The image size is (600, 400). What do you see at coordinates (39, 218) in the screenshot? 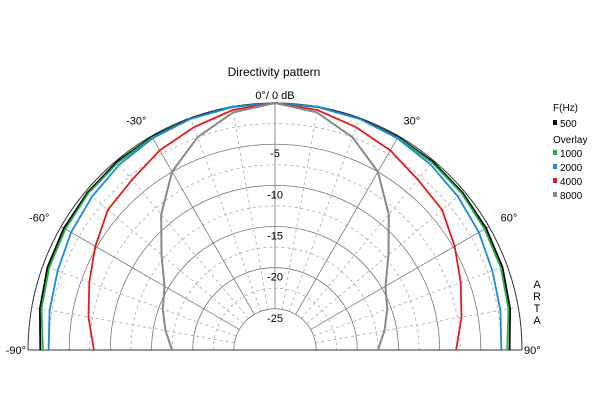
I see `angle-tick-label: -60°` at bounding box center [39, 218].